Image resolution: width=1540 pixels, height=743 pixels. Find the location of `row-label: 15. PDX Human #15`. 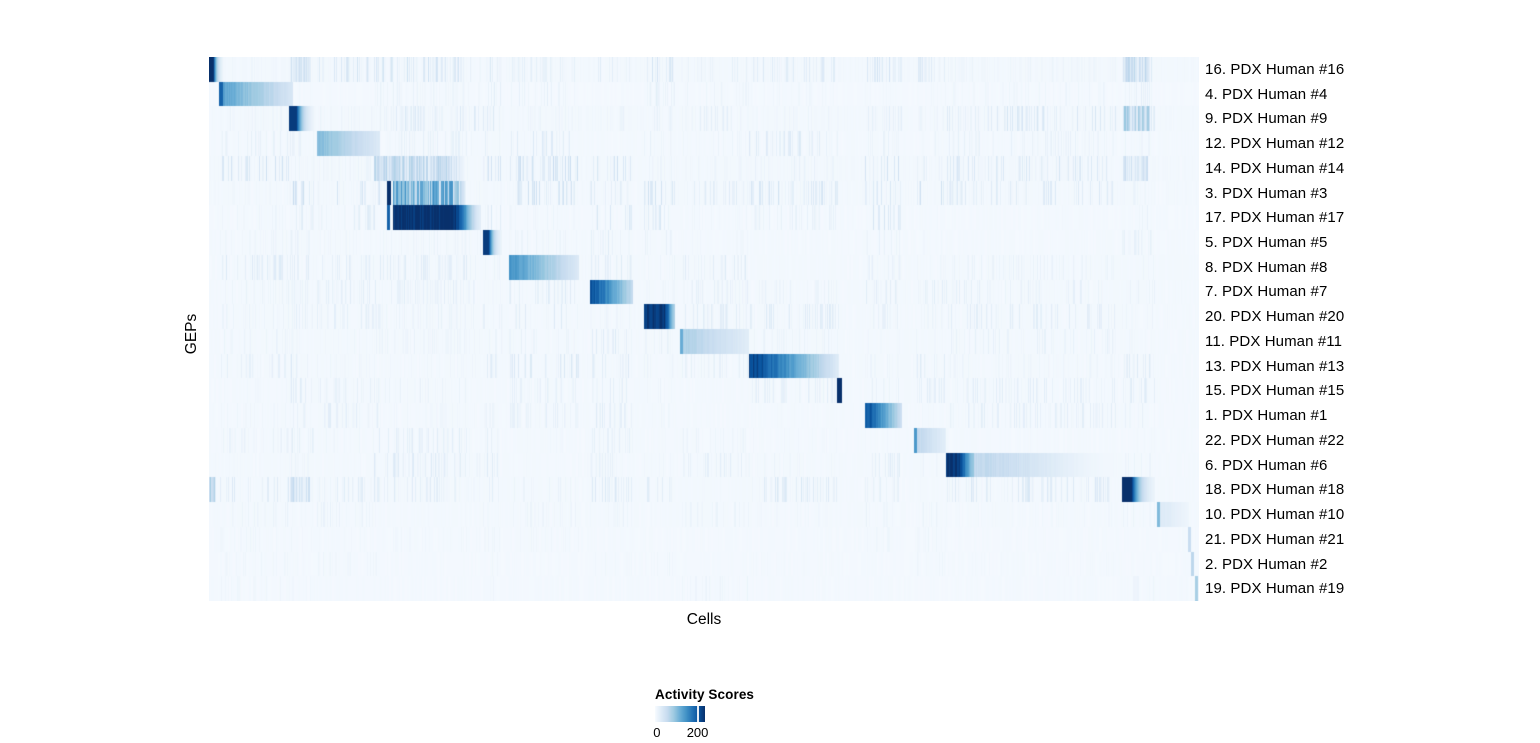

row-label: 15. PDX Human #15 is located at coordinates (1275, 391).